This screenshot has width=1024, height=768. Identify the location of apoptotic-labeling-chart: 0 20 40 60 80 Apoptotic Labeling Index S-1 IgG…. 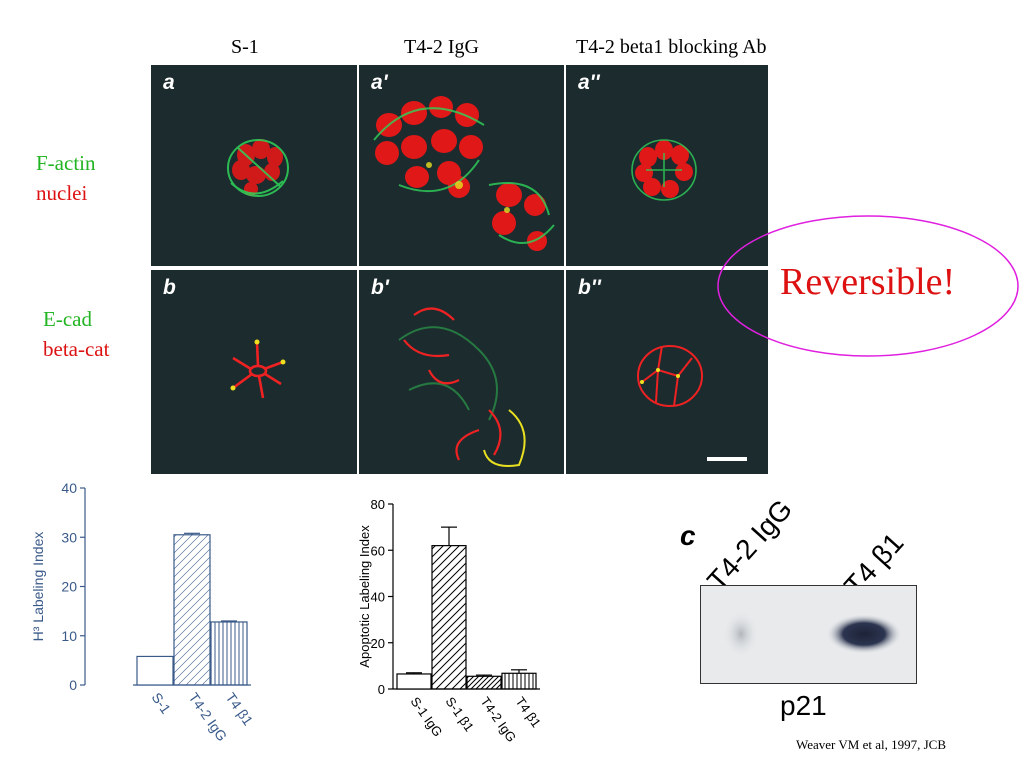
(451, 621).